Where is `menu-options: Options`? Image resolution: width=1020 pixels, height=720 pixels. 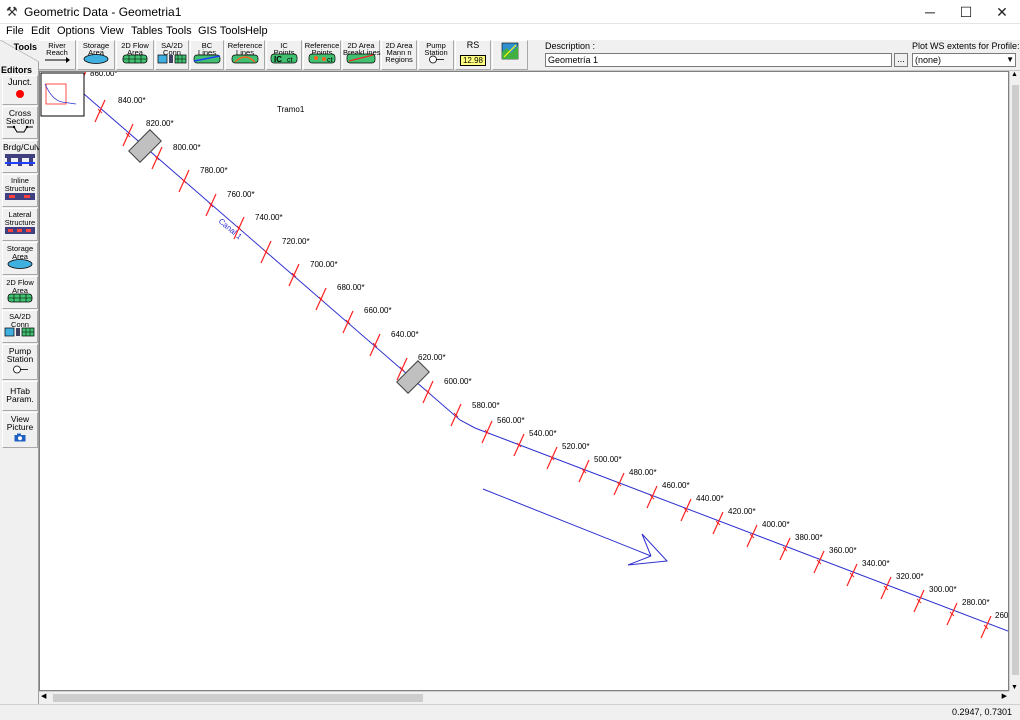 menu-options: Options is located at coordinates (76, 31).